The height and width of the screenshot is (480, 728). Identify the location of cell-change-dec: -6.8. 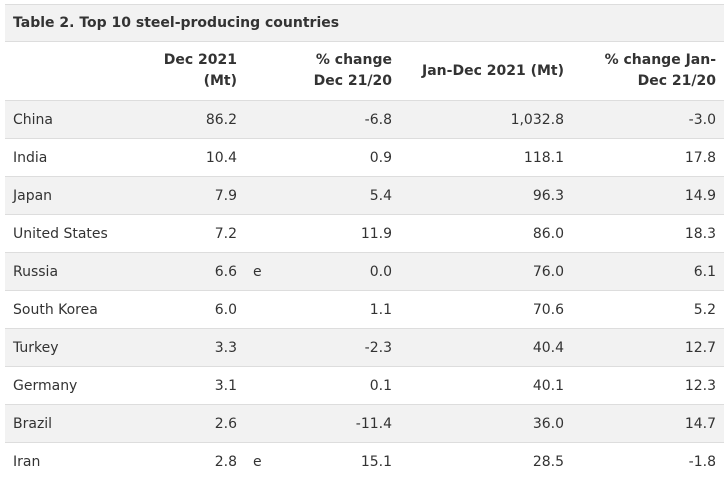
(337, 120).